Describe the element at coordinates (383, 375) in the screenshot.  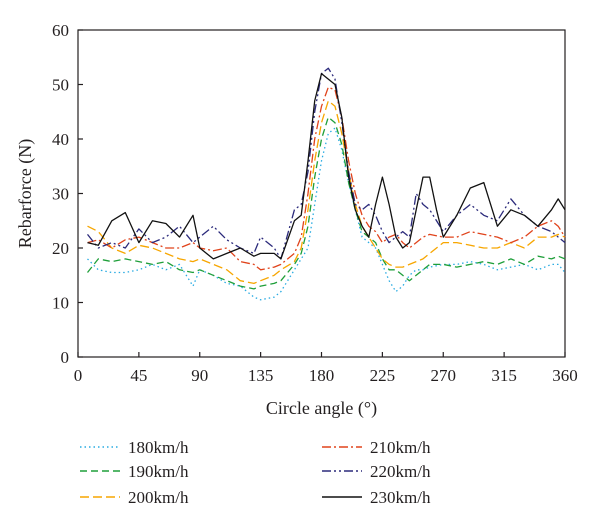
I see `x-tick-label: 225` at that location.